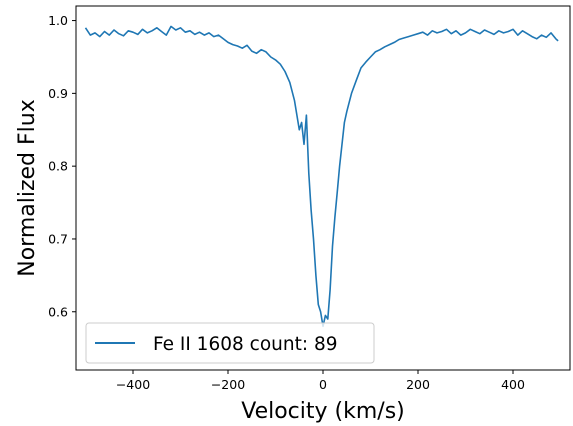  I want to click on x-tick-label: 0, so click(323, 384).